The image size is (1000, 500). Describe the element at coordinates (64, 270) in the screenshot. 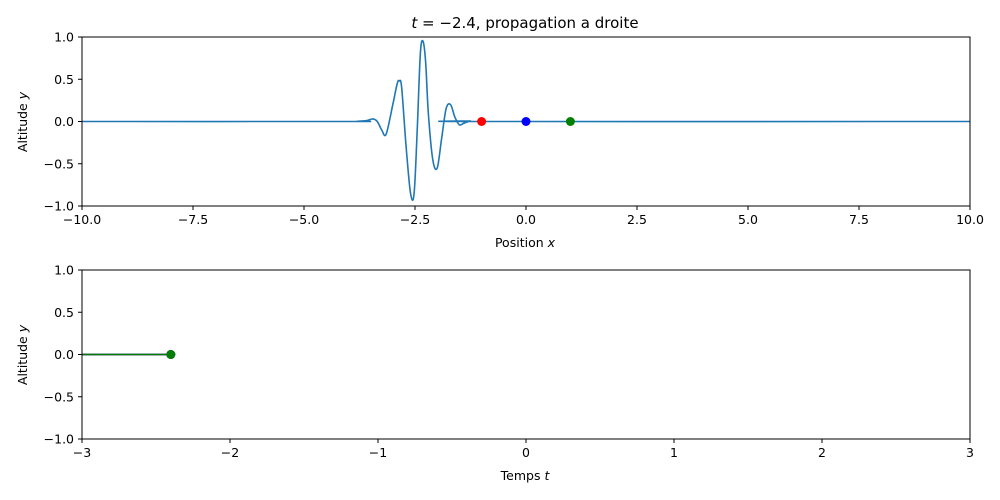

I see `bottom-ytick-label: 1.0` at that location.